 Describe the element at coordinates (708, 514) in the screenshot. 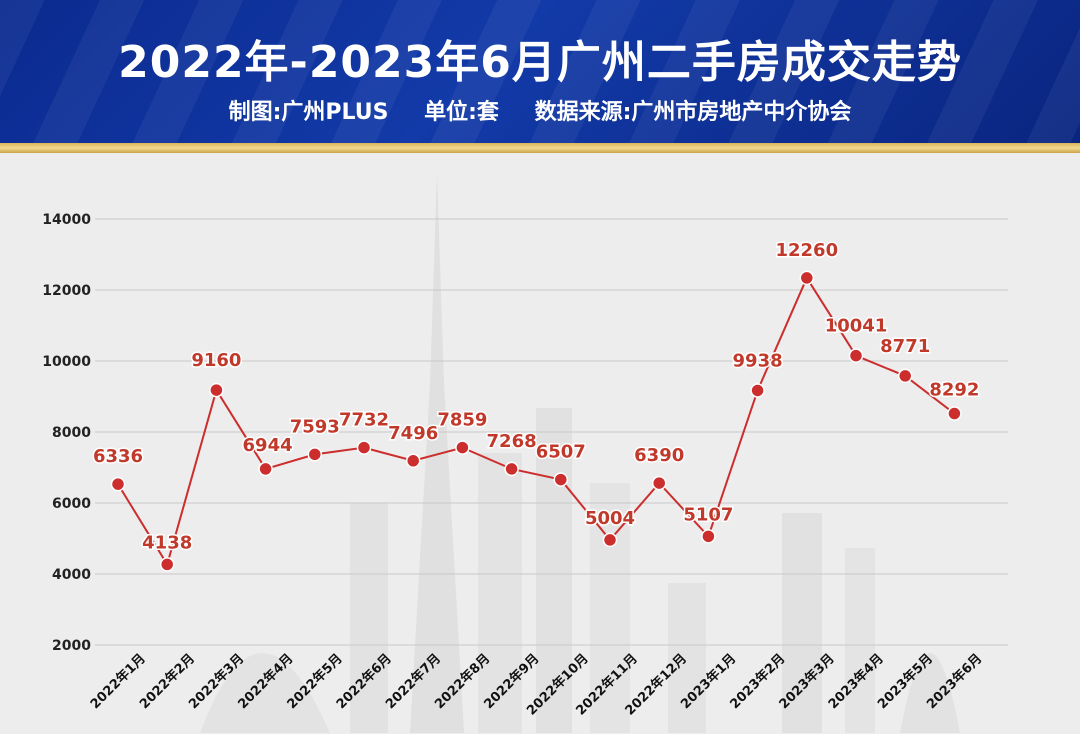

I see `data-label: 5107` at that location.